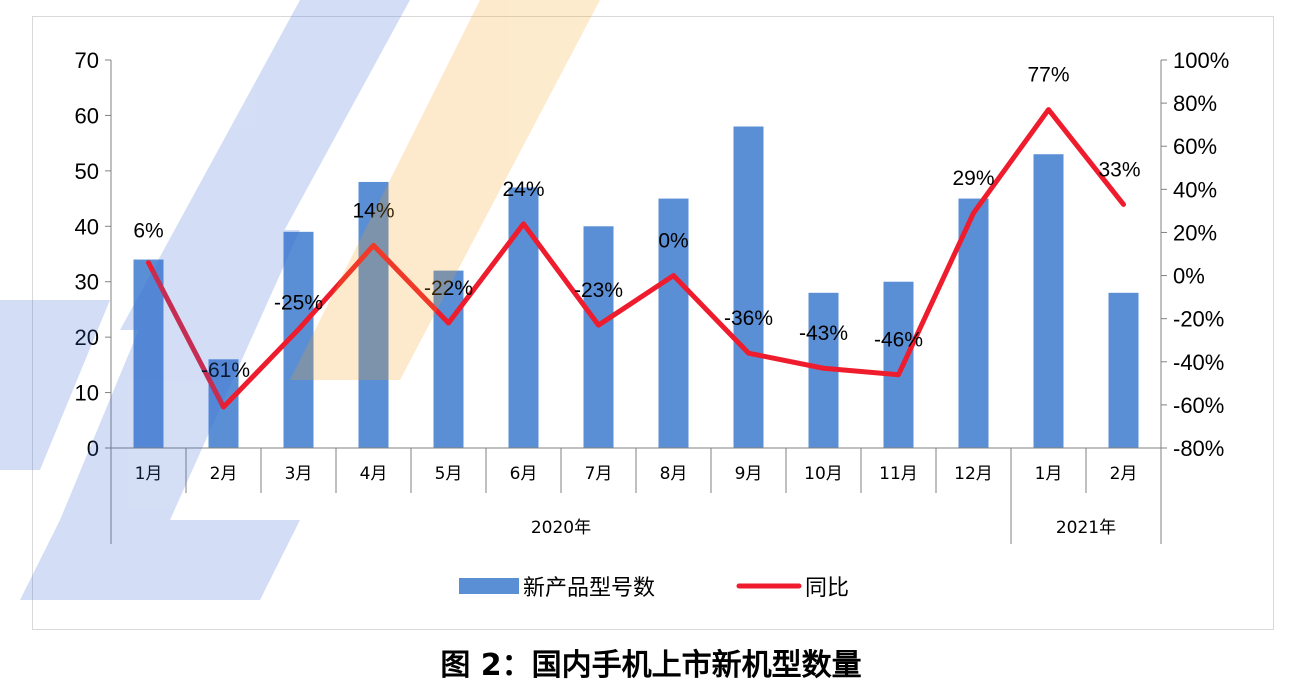 This screenshot has height=694, width=1302. I want to click on x-tick-label: 5月, so click(449, 474).